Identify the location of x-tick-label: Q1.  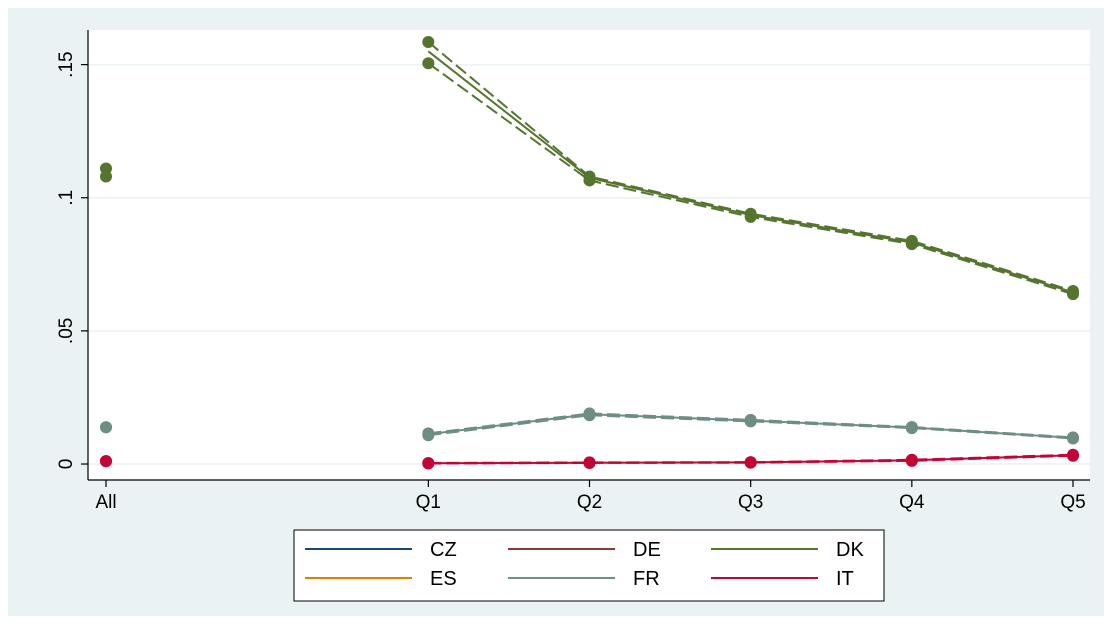
(428, 502).